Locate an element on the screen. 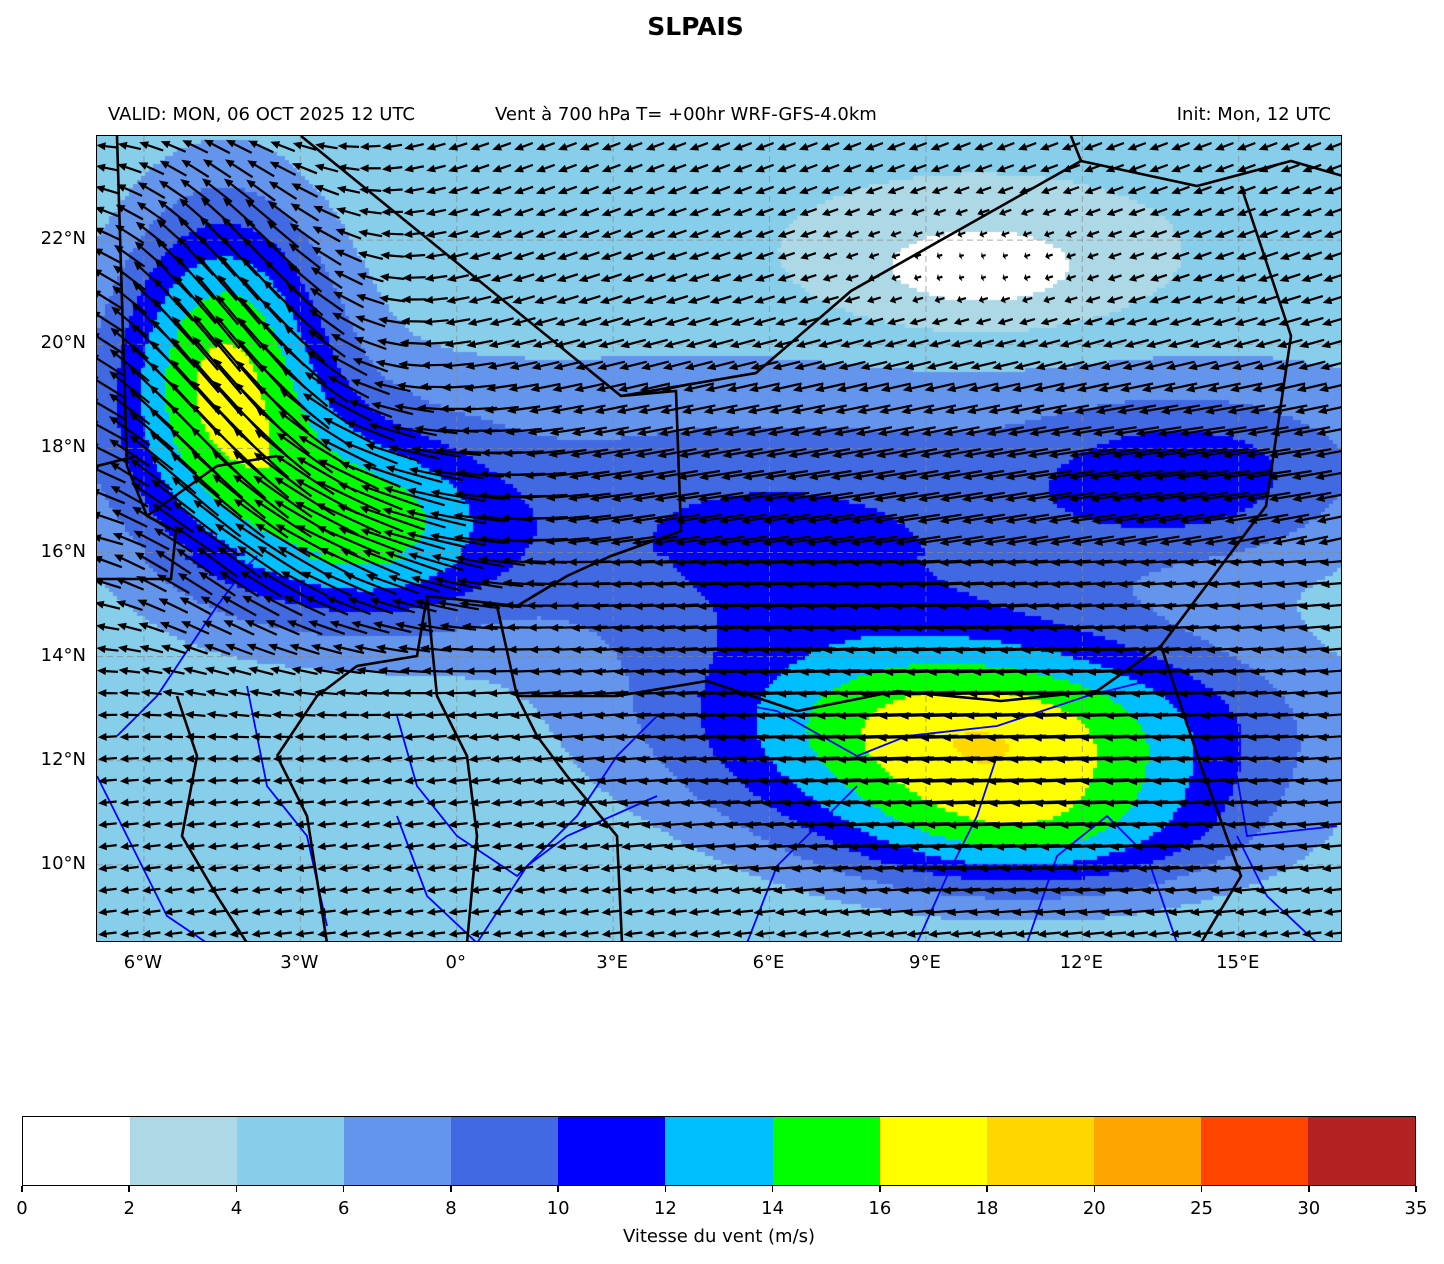  colorbar-tick is located at coordinates (665, 1189).